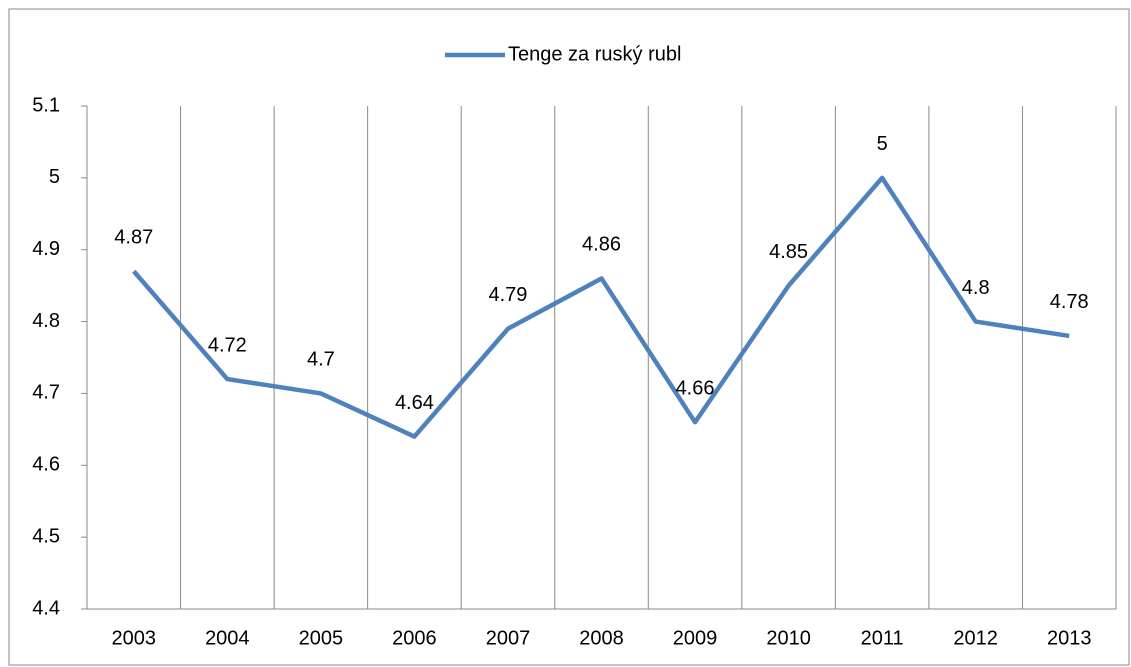 Image resolution: width=1131 pixels, height=667 pixels. I want to click on data-label: 4.64, so click(414, 403).